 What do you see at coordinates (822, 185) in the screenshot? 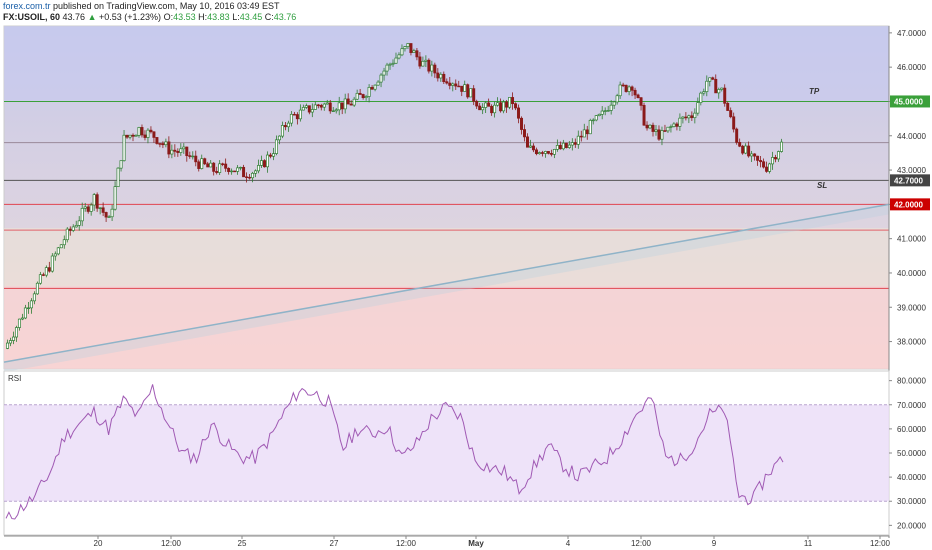
I see `sl-annotation: SL` at bounding box center [822, 185].